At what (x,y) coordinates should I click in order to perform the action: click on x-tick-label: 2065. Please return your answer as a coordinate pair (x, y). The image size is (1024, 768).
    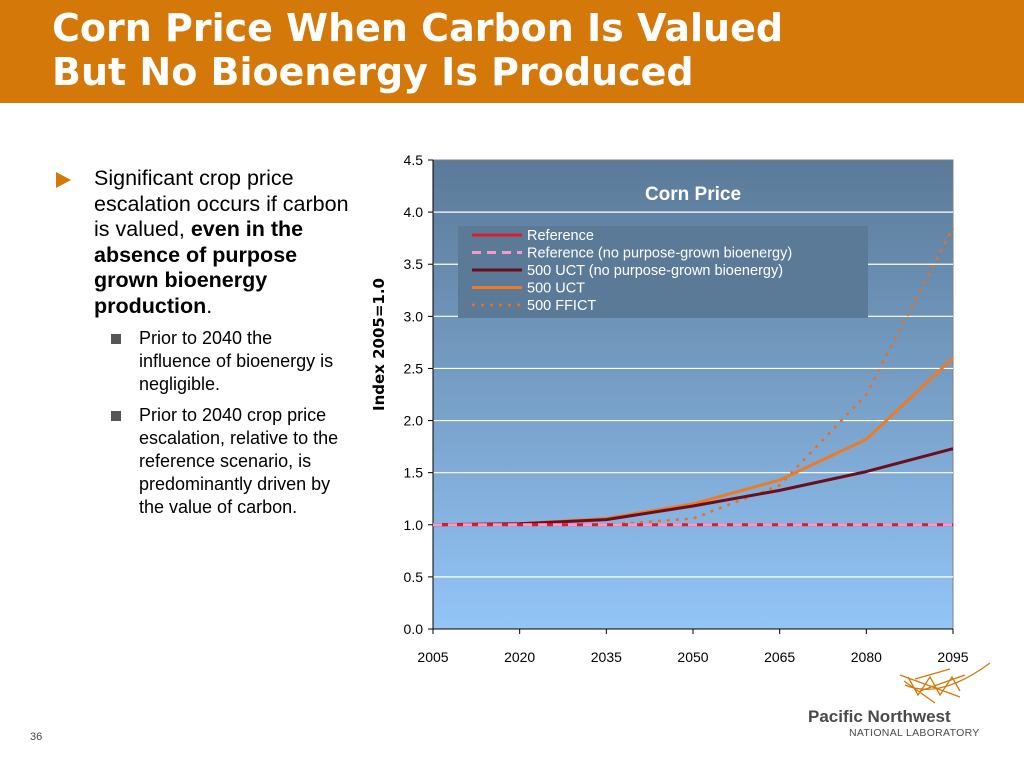
    Looking at the image, I should click on (779, 657).